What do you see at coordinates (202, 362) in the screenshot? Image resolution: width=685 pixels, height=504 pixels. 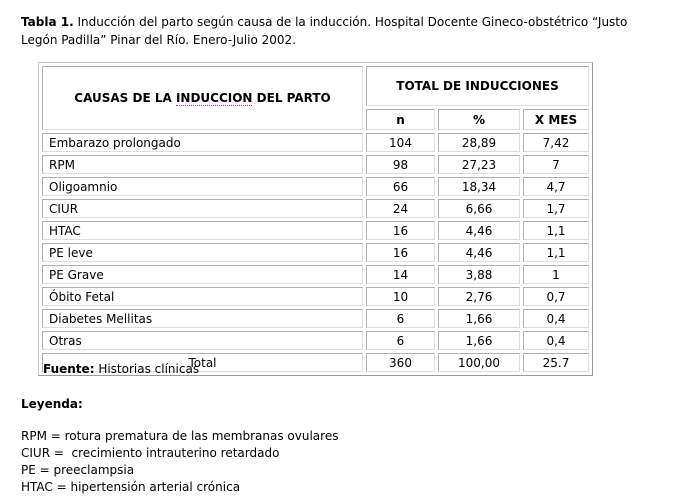 I see `total-label: Total` at bounding box center [202, 362].